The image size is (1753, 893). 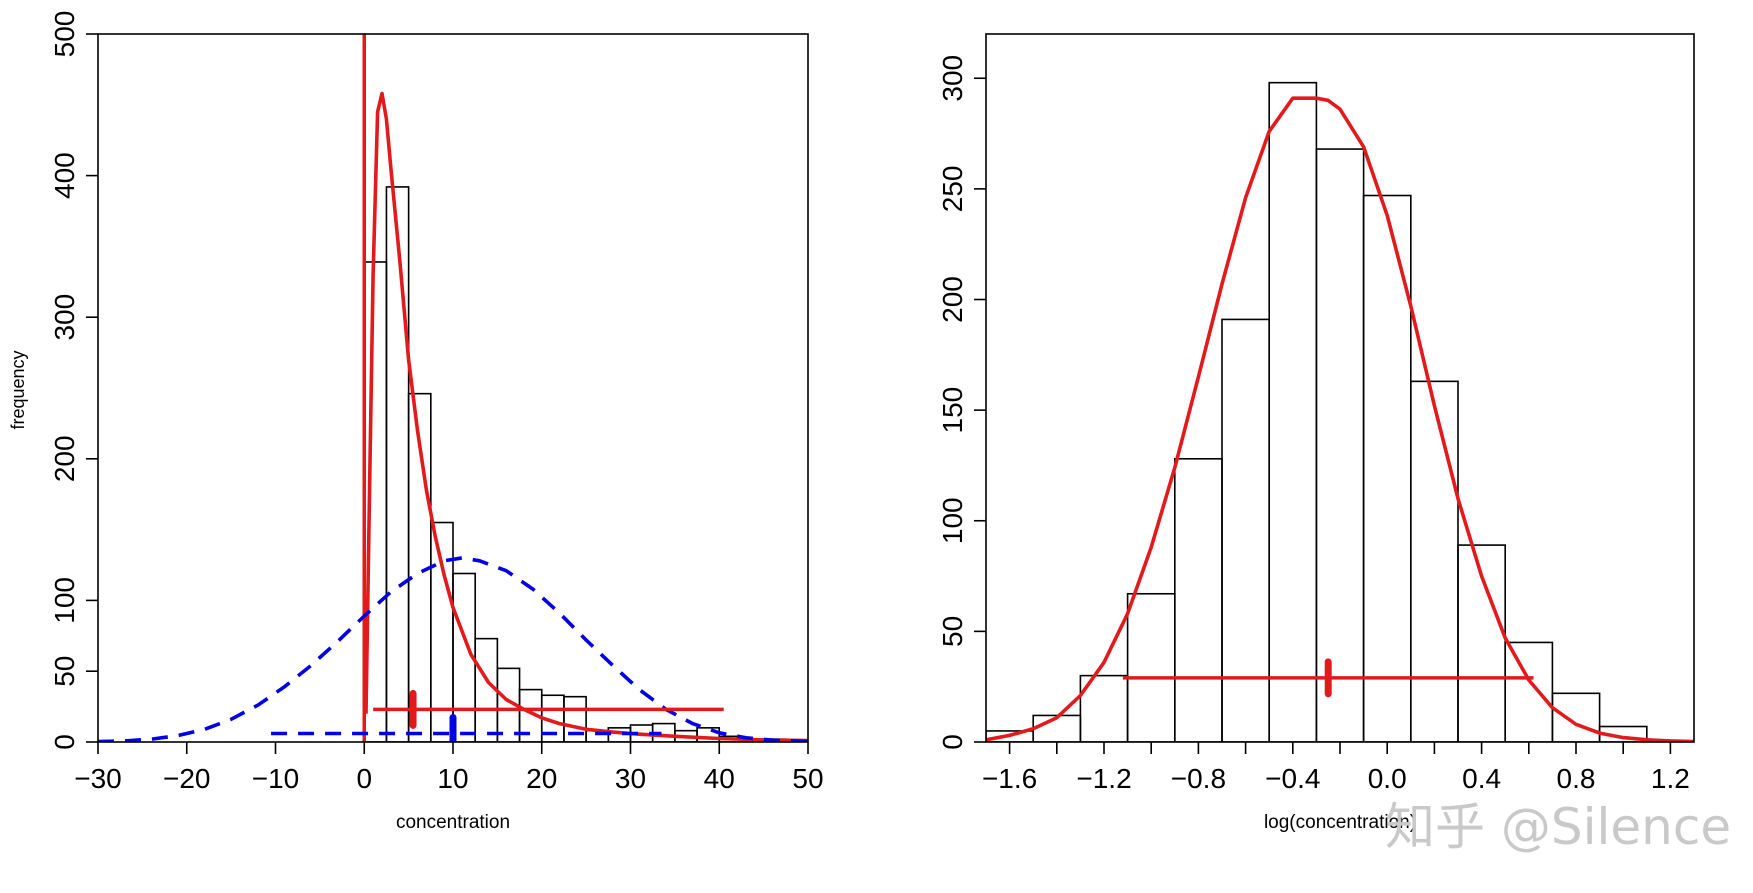 I want to click on x-tick-label: −10, so click(x=276, y=778).